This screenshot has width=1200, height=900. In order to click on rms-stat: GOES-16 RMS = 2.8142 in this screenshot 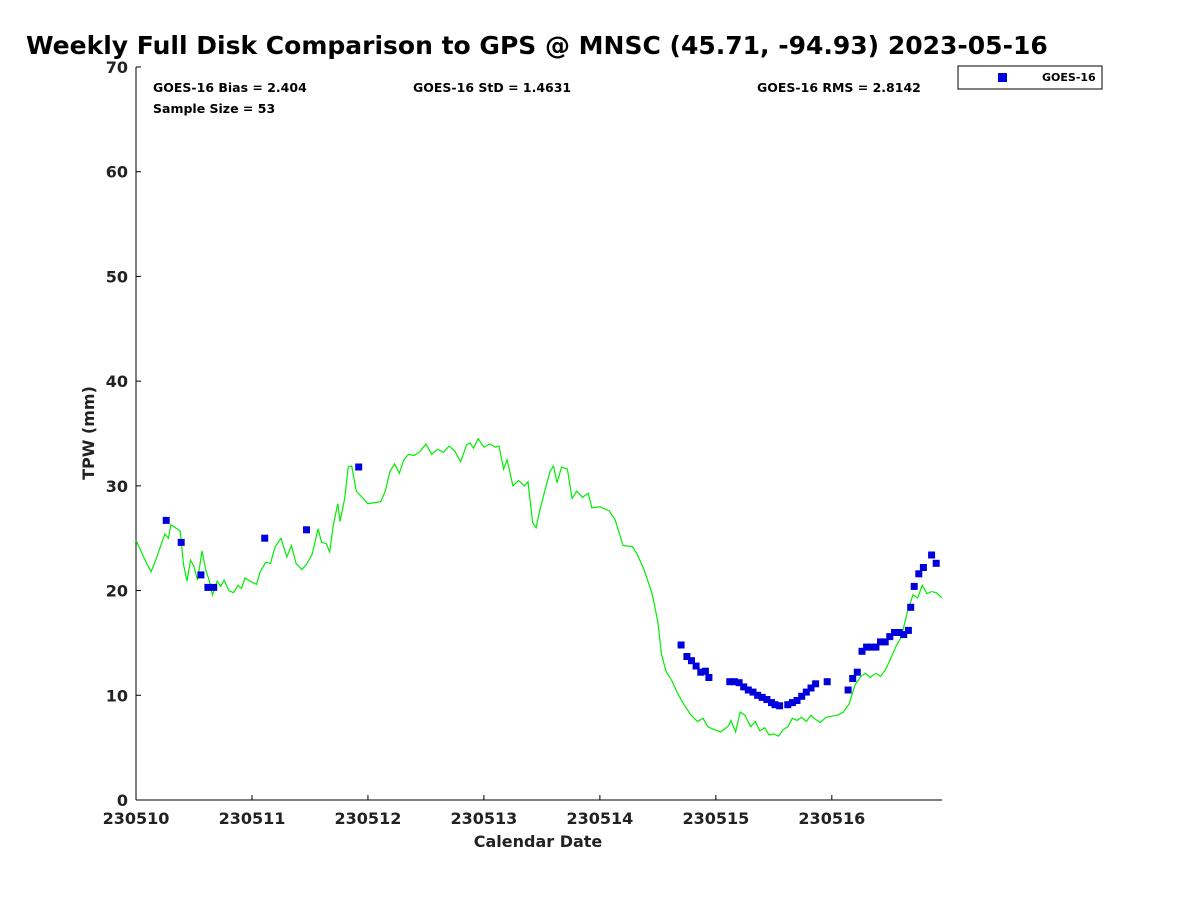, I will do `click(839, 87)`.